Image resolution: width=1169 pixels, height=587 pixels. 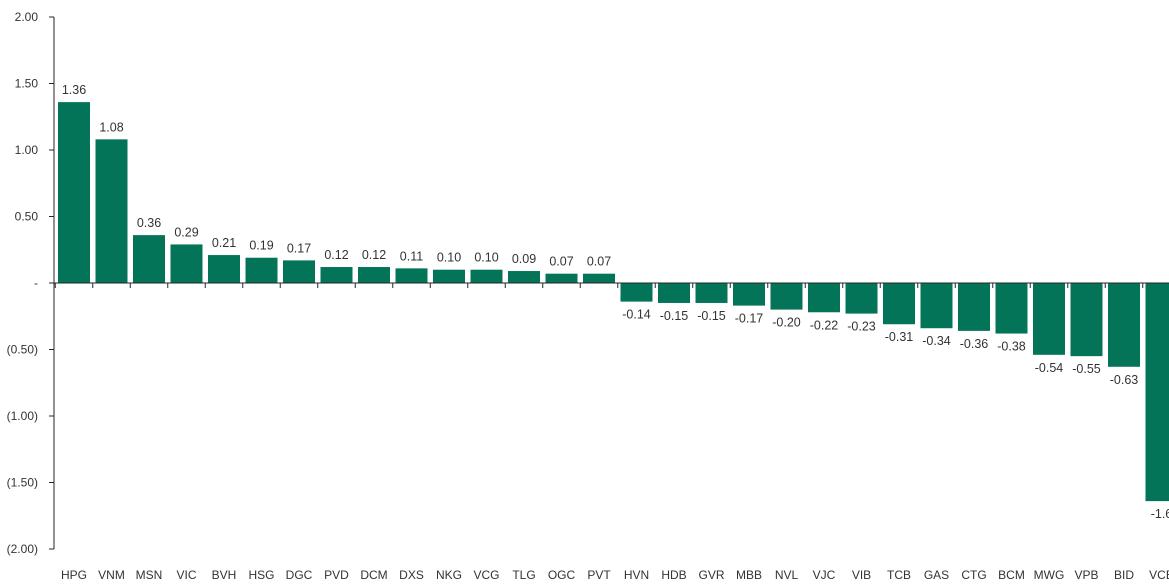 What do you see at coordinates (711, 293) in the screenshot?
I see `bar-gvr` at bounding box center [711, 293].